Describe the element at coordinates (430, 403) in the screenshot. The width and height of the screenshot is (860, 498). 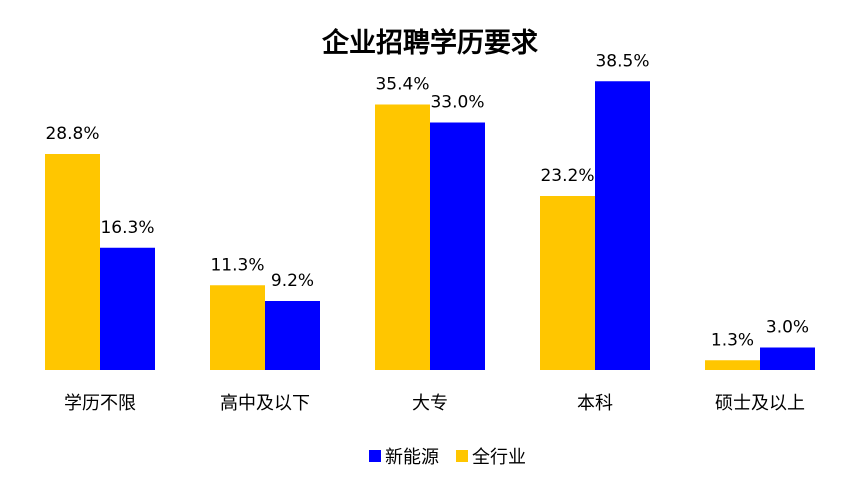
I see `category-label-2: 大专` at that location.